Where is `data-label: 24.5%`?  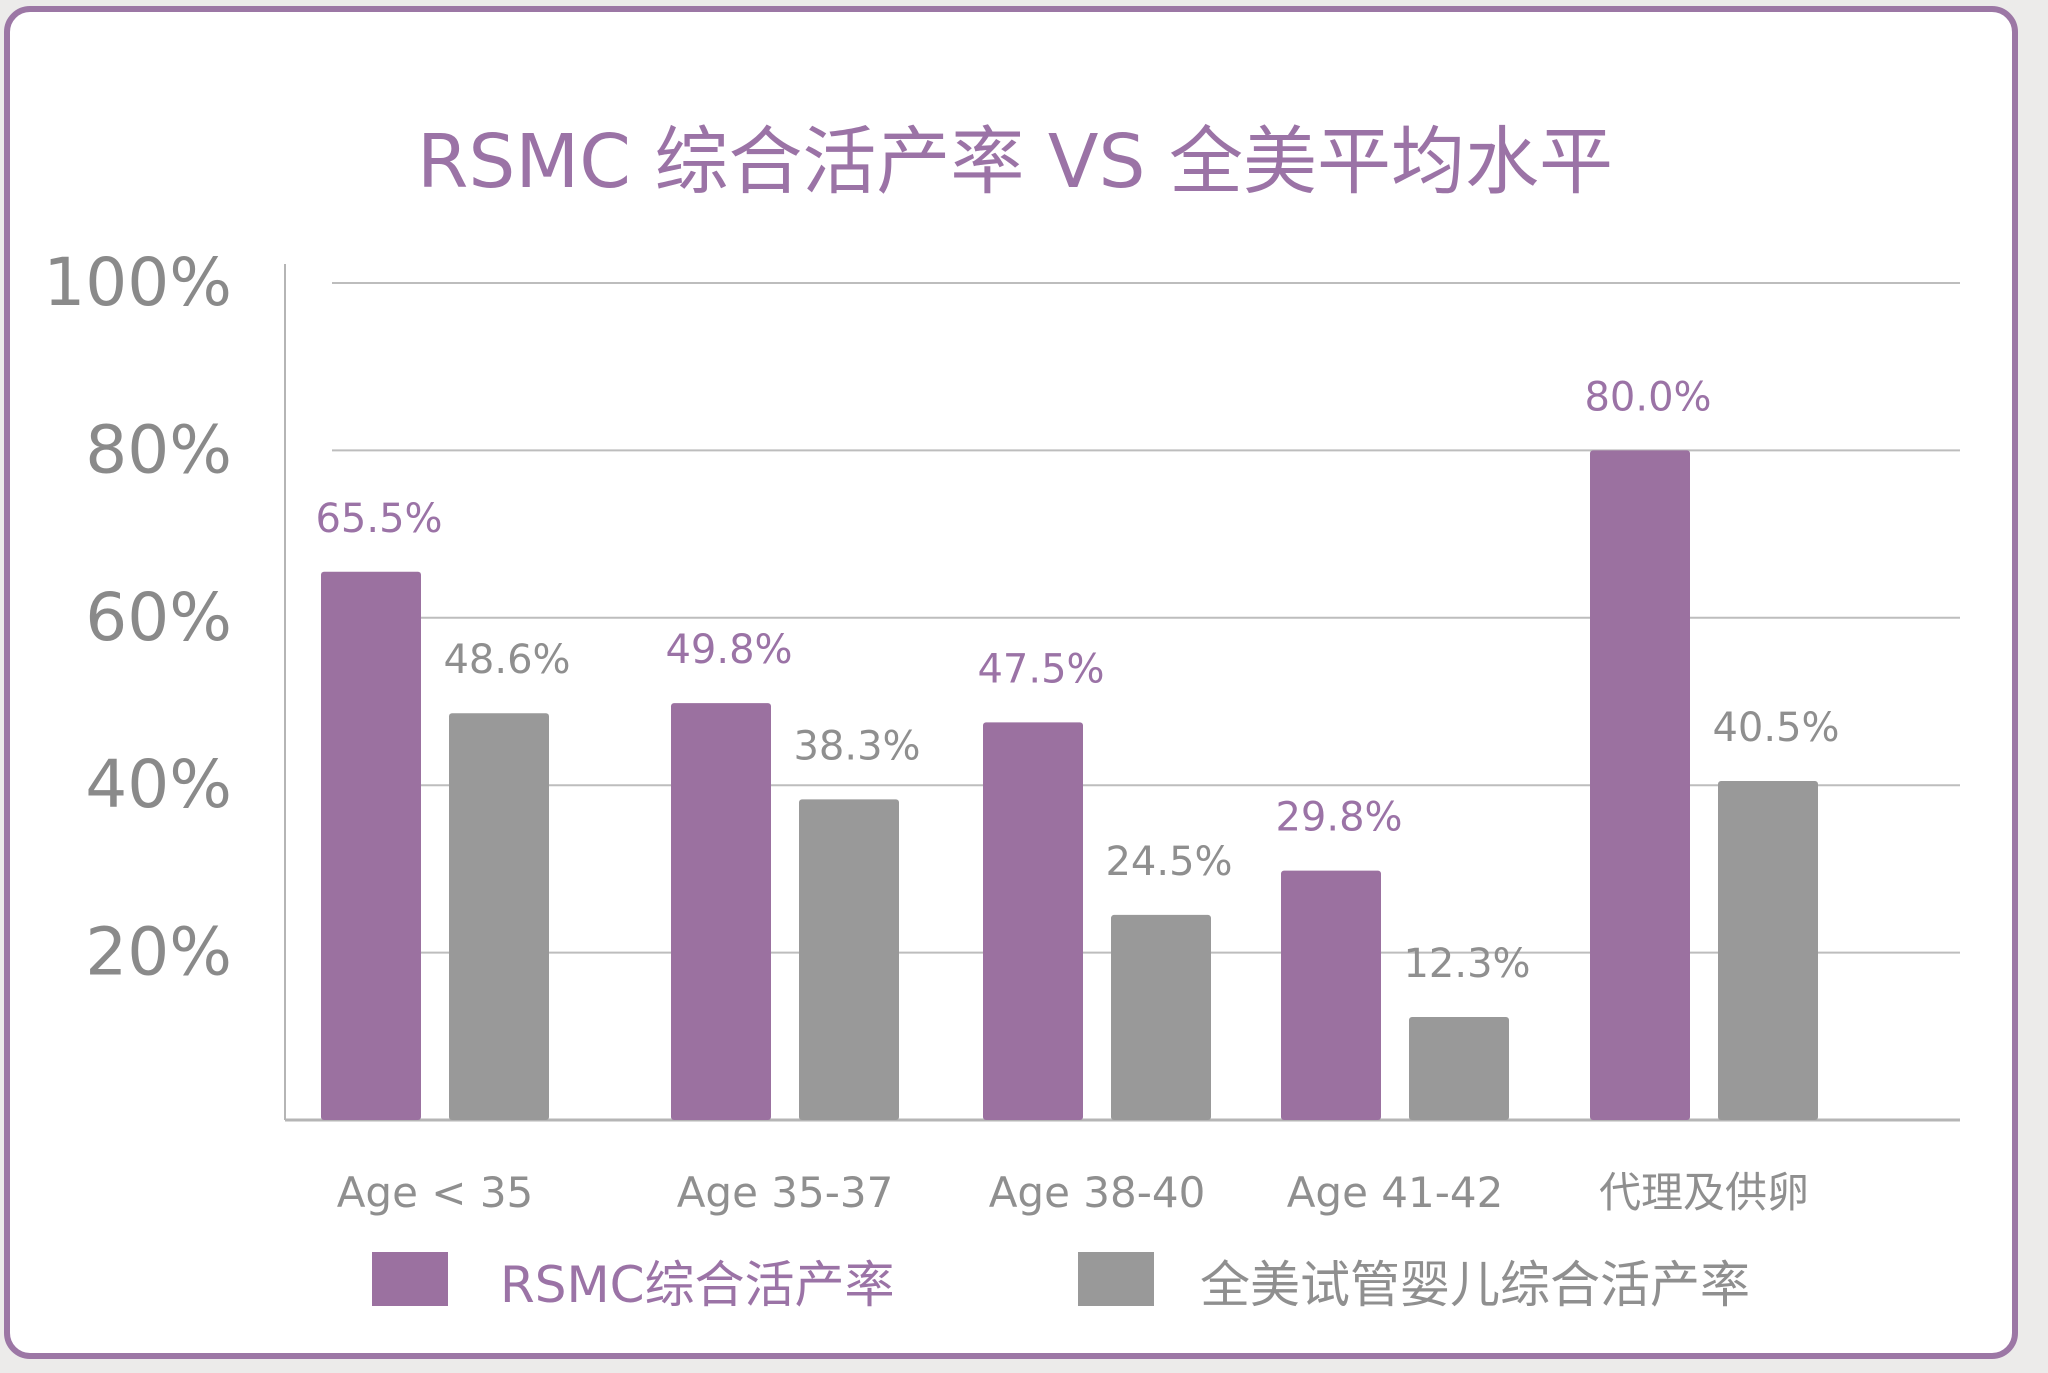
data-label: 24.5% is located at coordinates (1168, 862).